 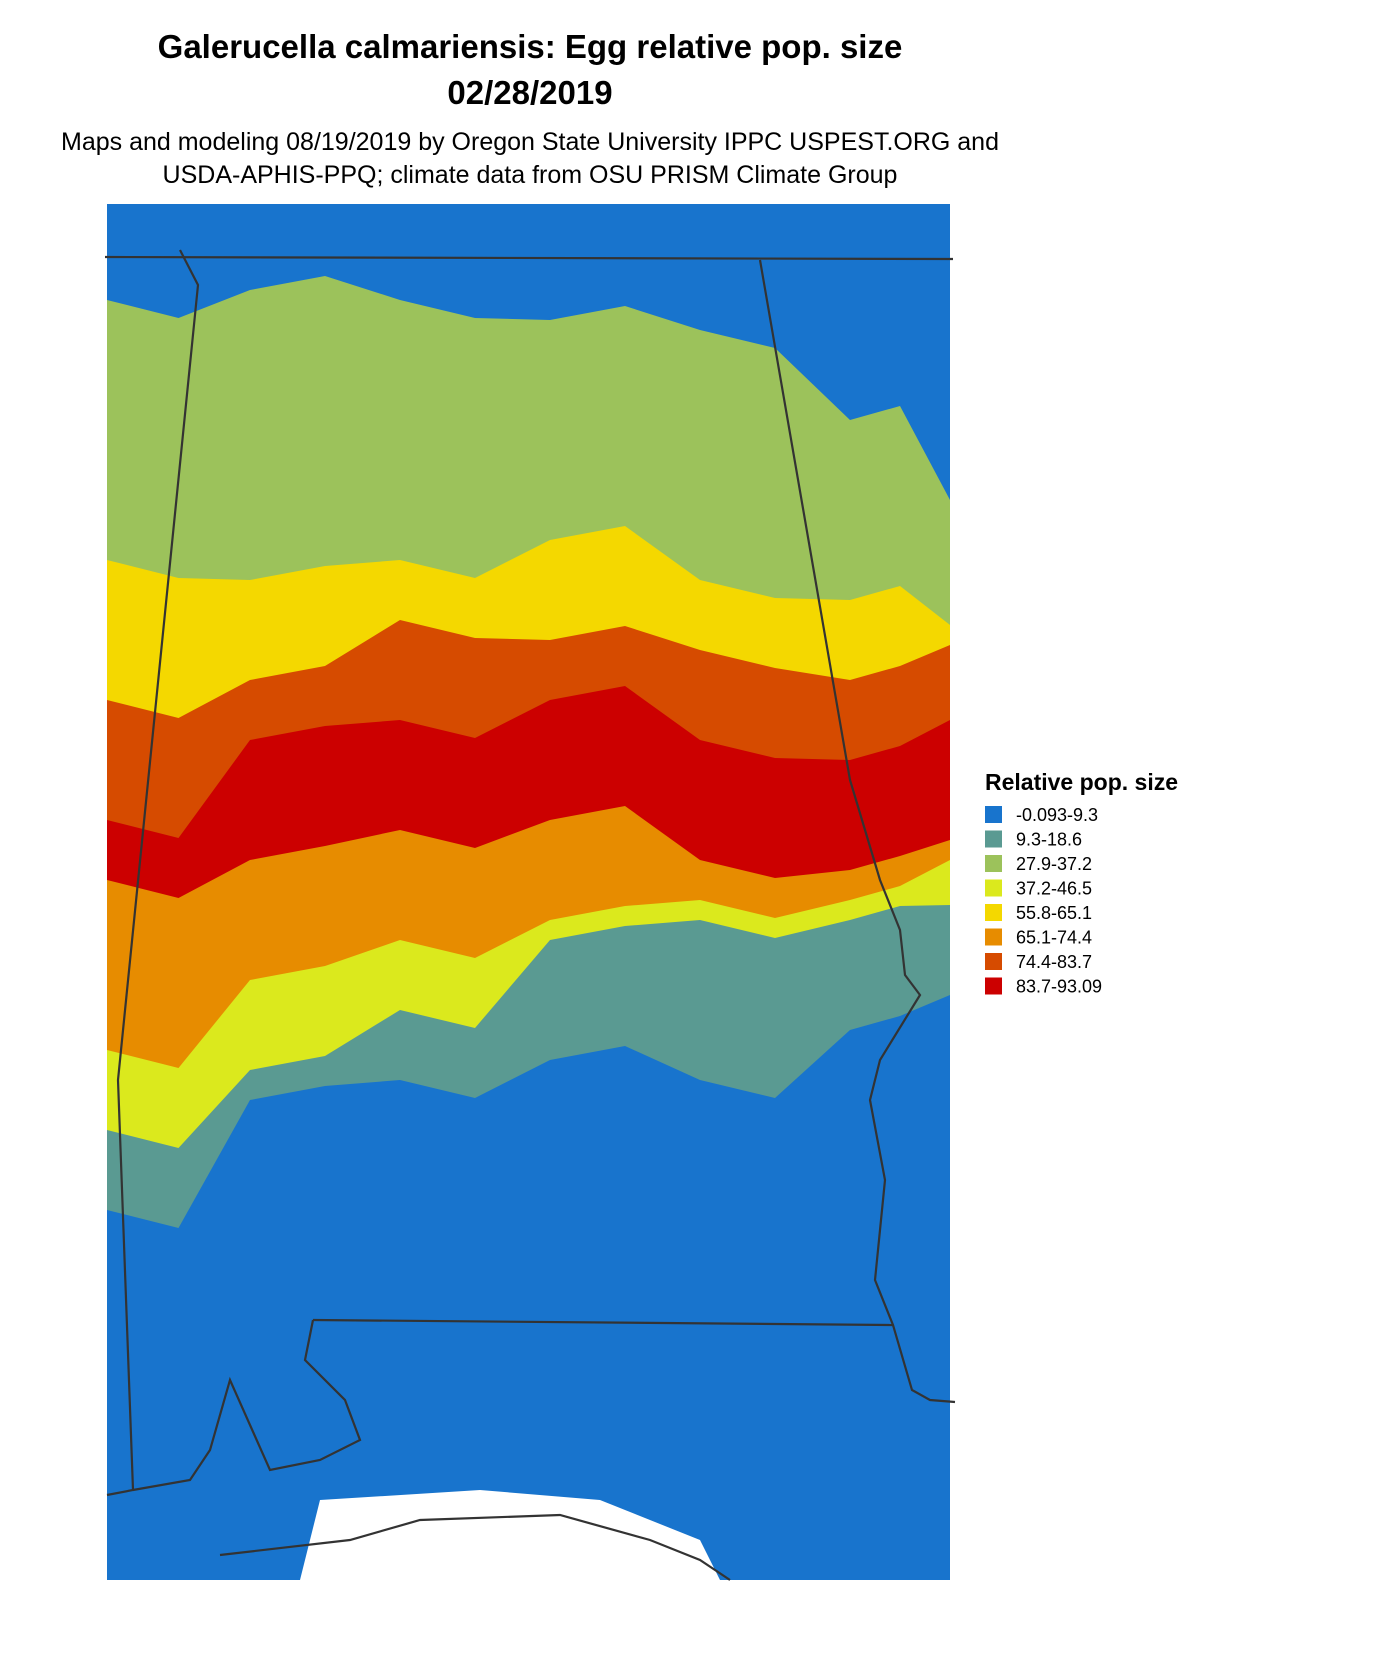 I want to click on legend-label: 74.4-83.7, so click(x=1054, y=962).